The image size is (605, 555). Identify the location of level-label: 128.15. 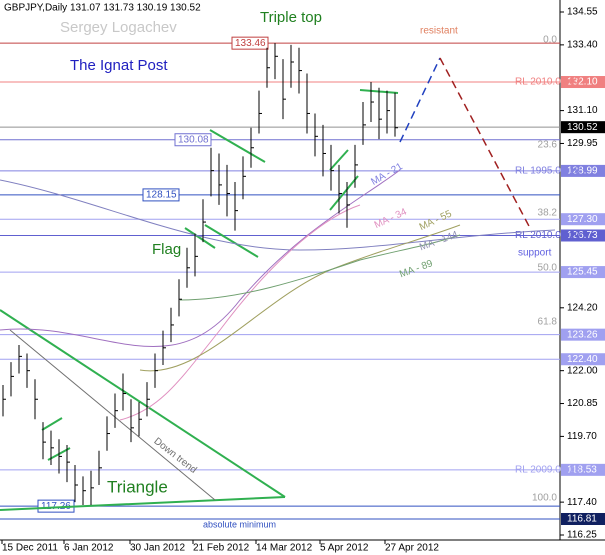
(161, 195).